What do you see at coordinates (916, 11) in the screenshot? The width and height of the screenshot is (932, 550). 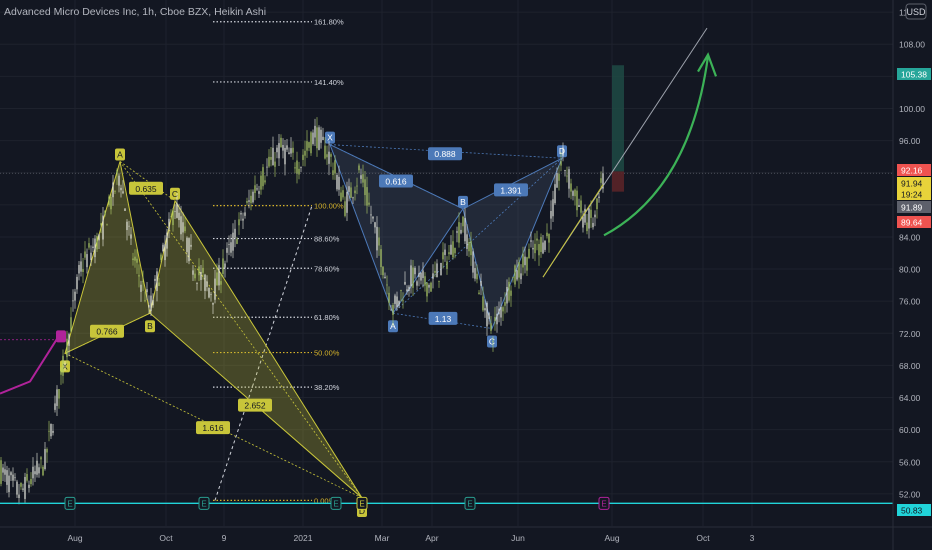 I see `currency-button: USD` at bounding box center [916, 11].